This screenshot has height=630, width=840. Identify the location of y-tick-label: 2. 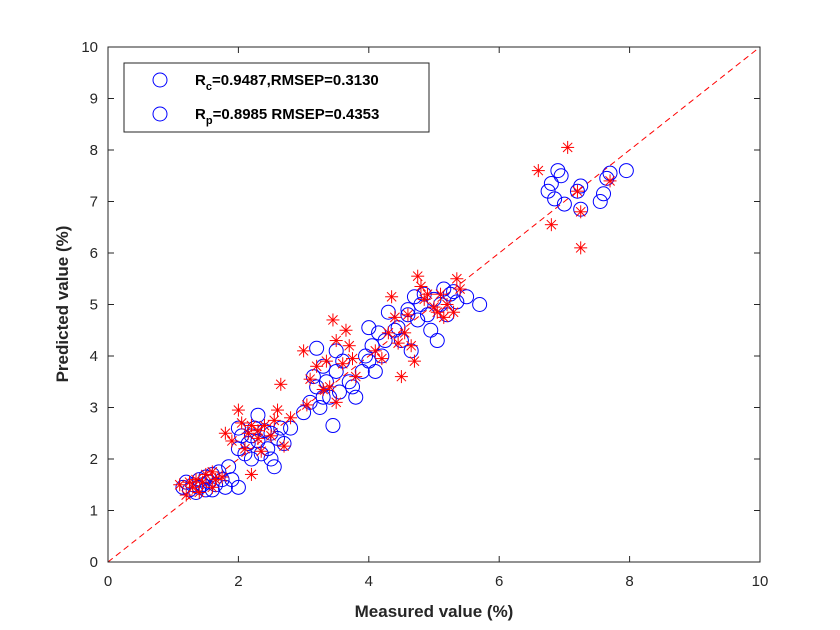
(94, 459).